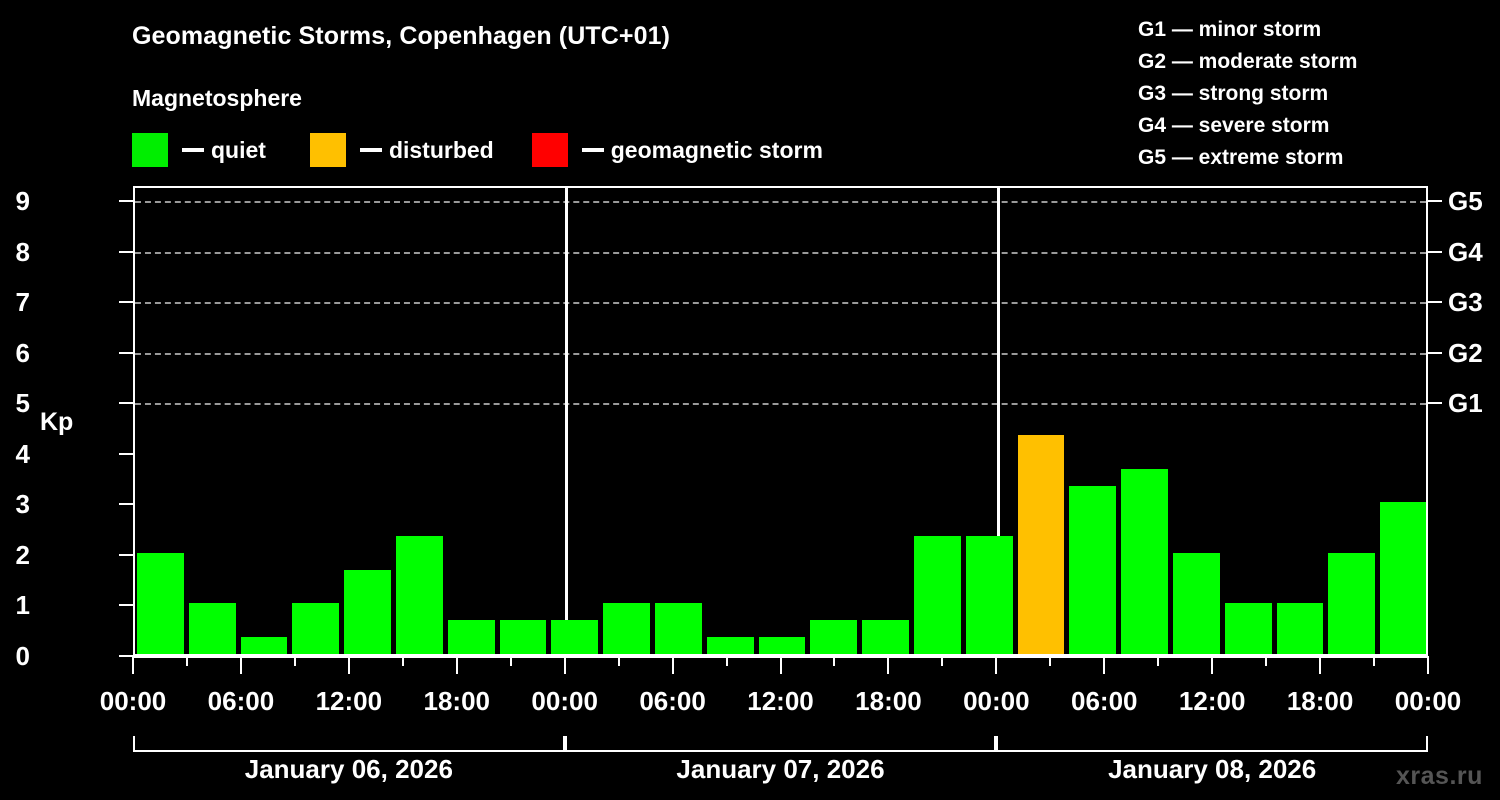 This screenshot has width=1500, height=800. Describe the element at coordinates (1266, 661) in the screenshot. I see `x-tick-63h` at that location.